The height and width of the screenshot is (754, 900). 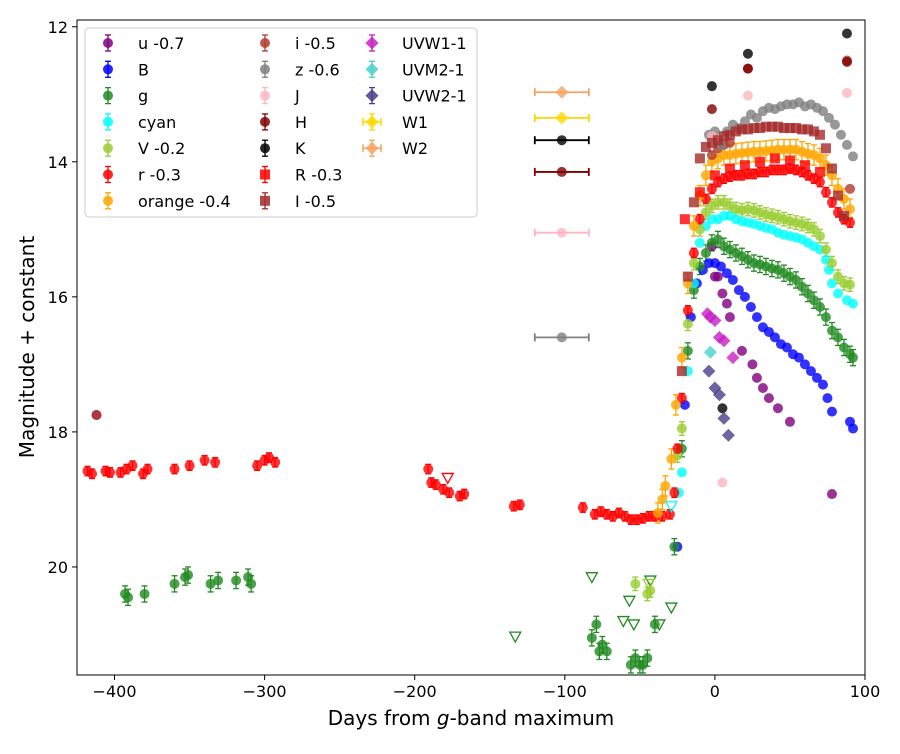 What do you see at coordinates (301, 122) in the screenshot?
I see `legend-label: H` at bounding box center [301, 122].